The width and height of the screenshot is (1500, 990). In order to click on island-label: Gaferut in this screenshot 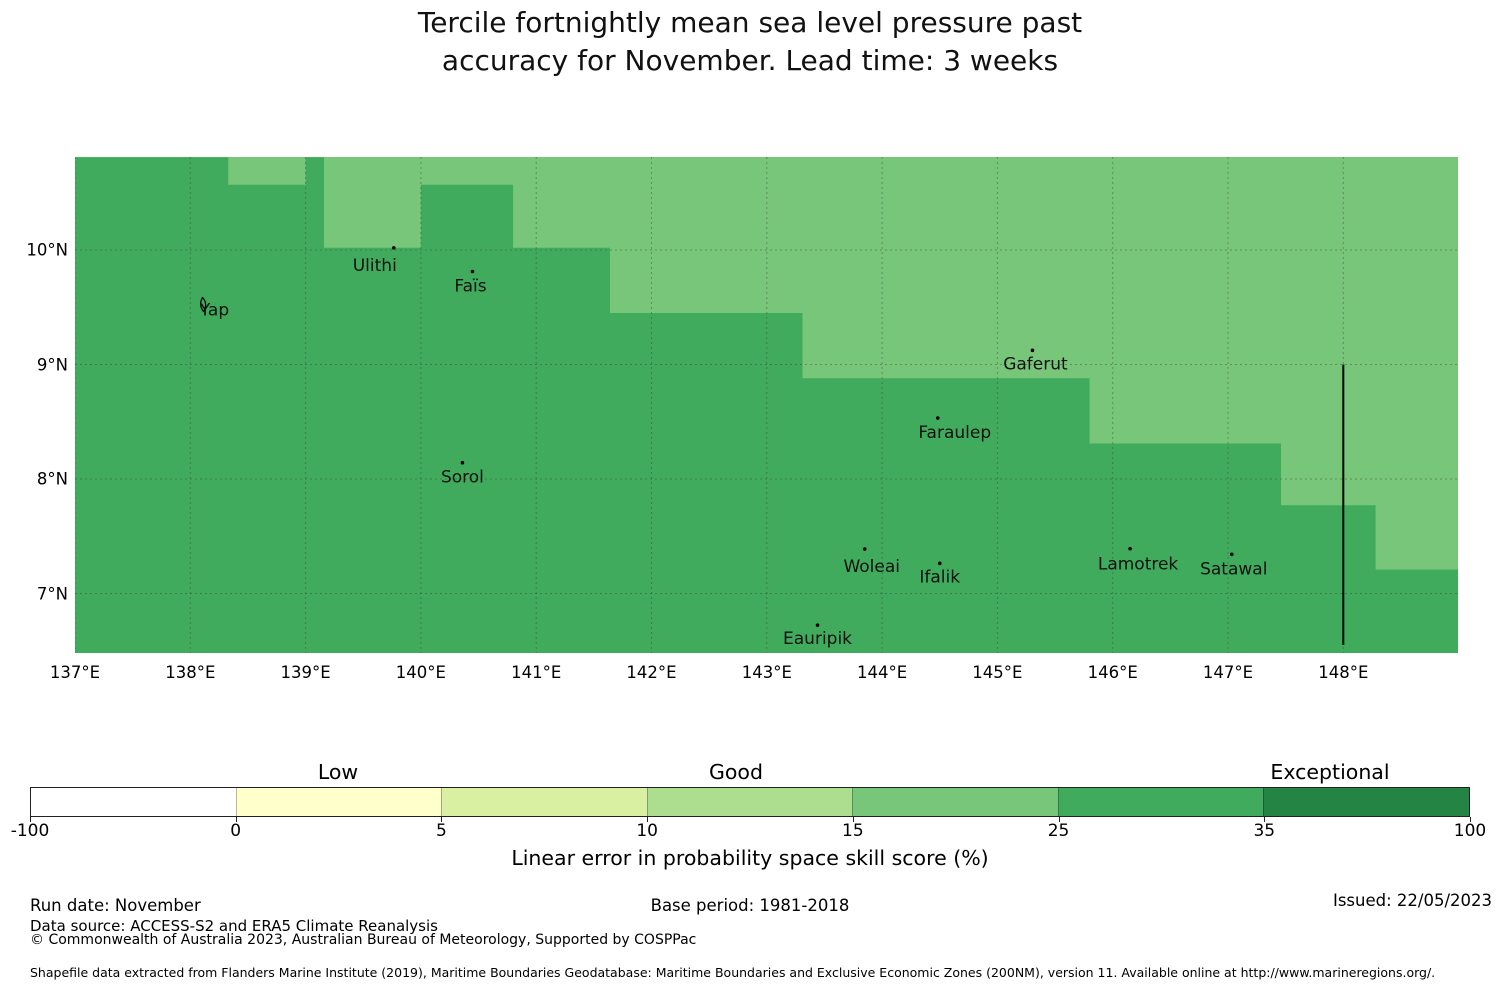, I will do `click(1035, 364)`.